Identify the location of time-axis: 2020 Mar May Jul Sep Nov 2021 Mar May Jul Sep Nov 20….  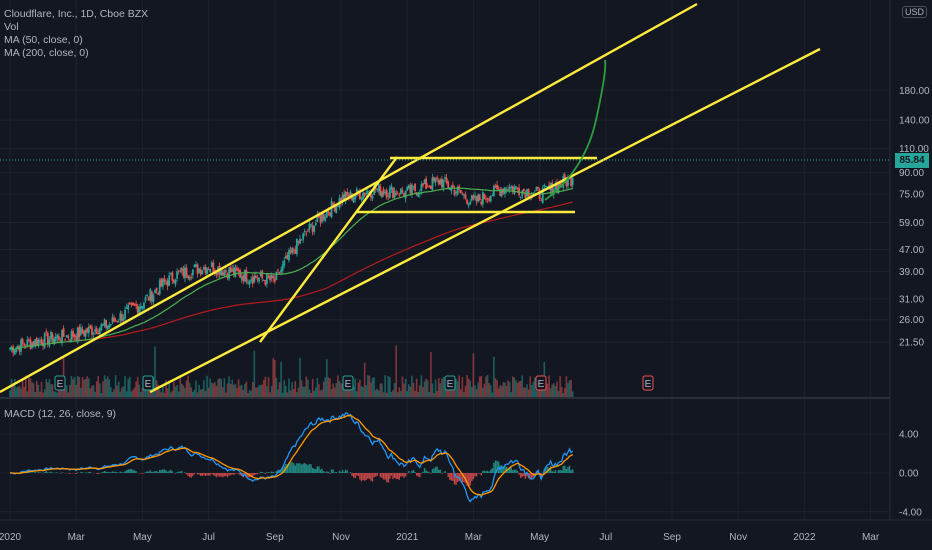
(440, 537).